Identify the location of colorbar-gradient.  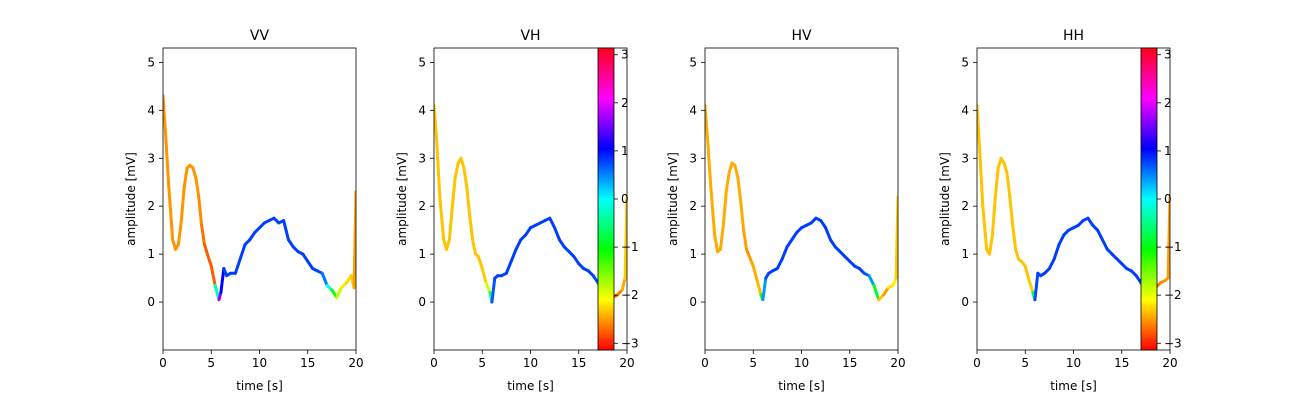
(1149, 199).